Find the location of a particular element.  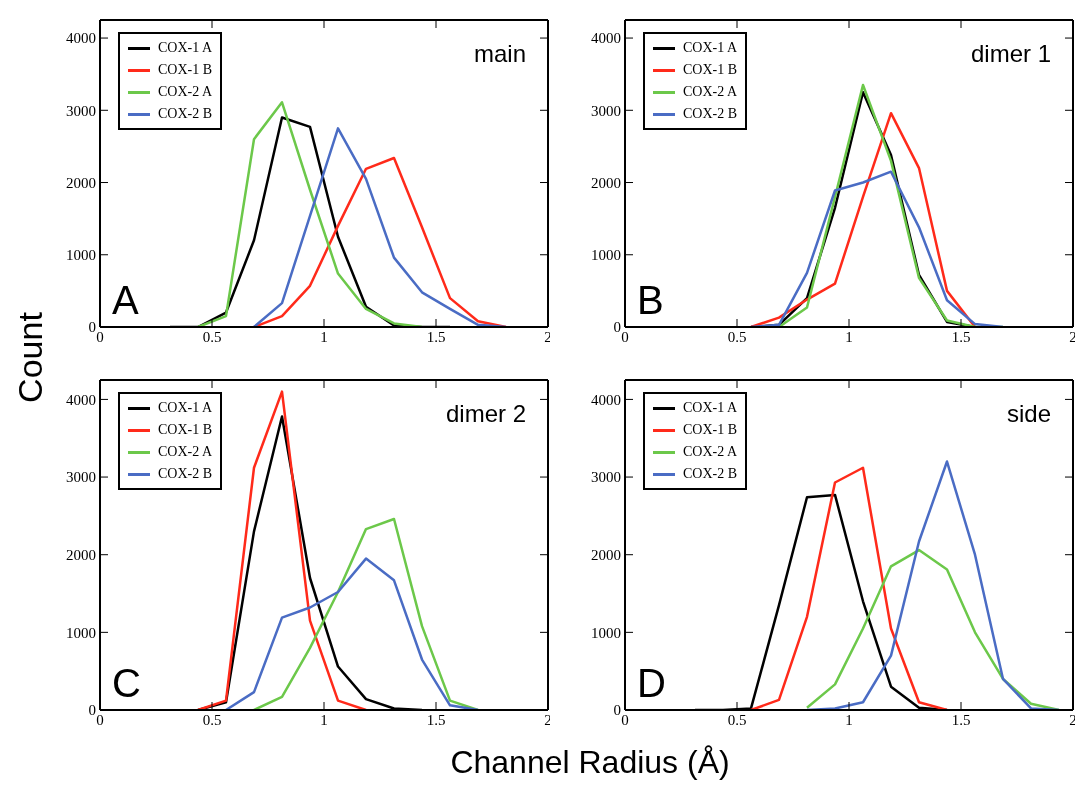

annotation: A is located at coordinates (125, 300).